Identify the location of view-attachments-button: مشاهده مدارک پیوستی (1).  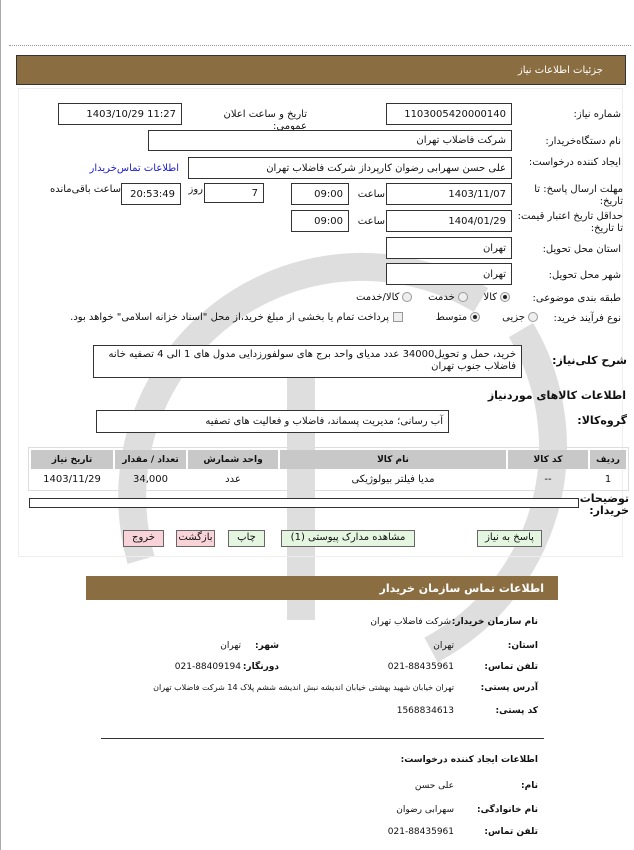
(348, 538).